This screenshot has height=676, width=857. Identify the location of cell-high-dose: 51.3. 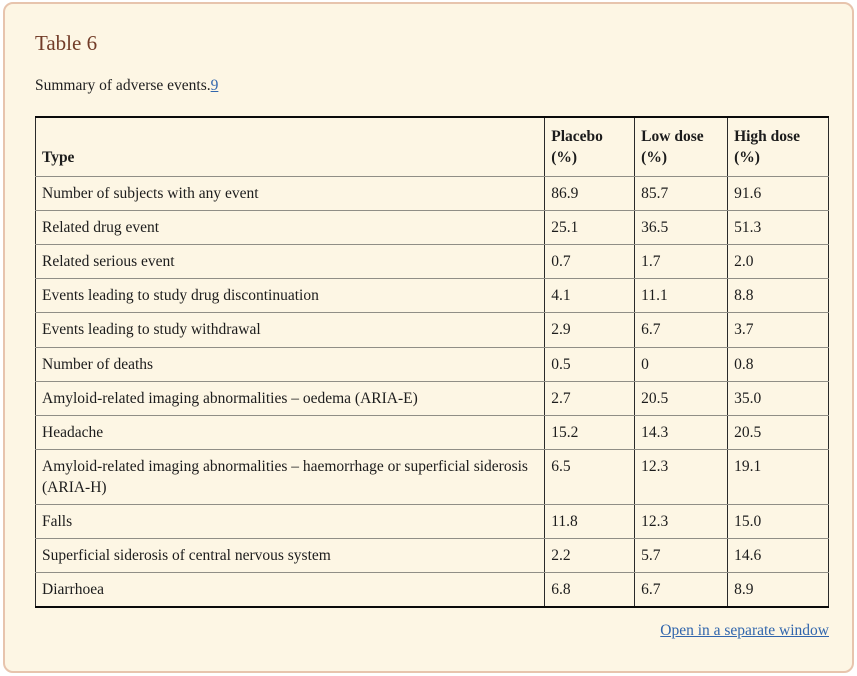
(778, 228).